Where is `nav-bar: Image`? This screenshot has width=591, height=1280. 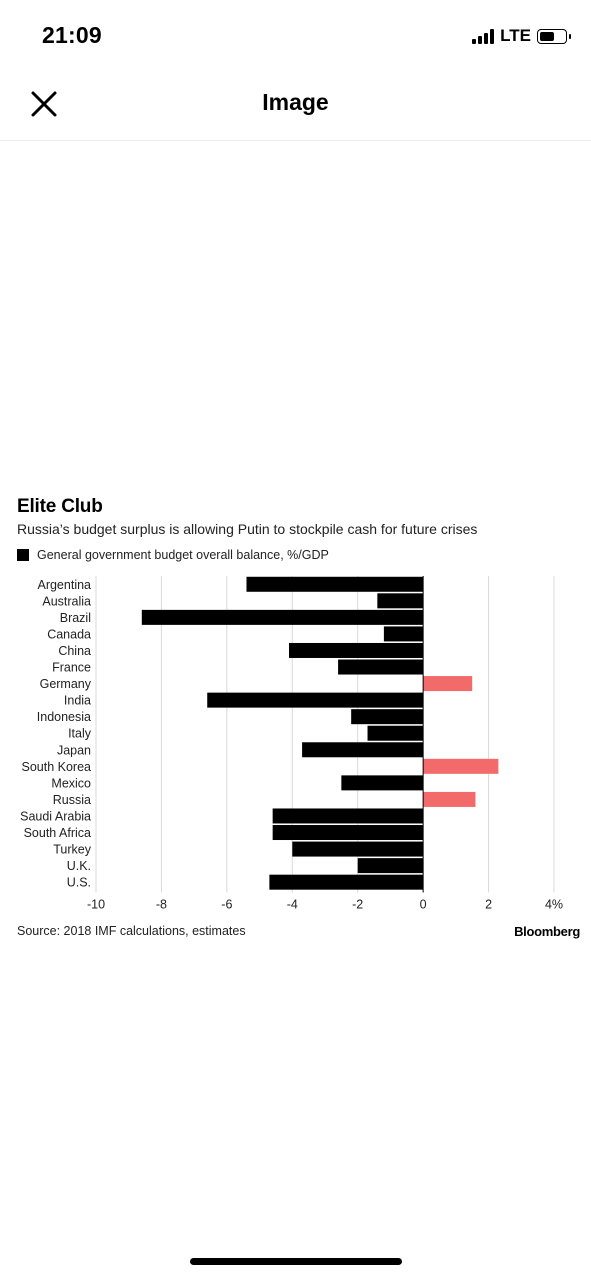
nav-bar: Image is located at coordinates (295, 105).